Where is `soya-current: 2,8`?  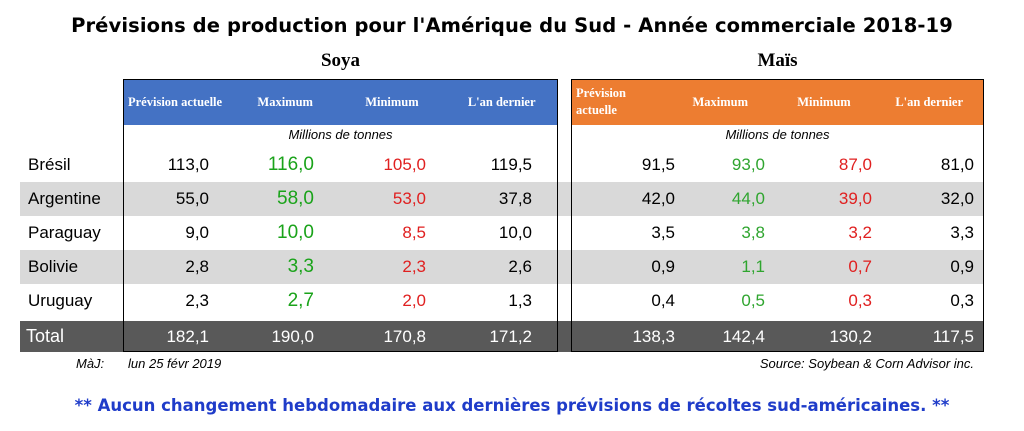 soya-current: 2,8 is located at coordinates (197, 266).